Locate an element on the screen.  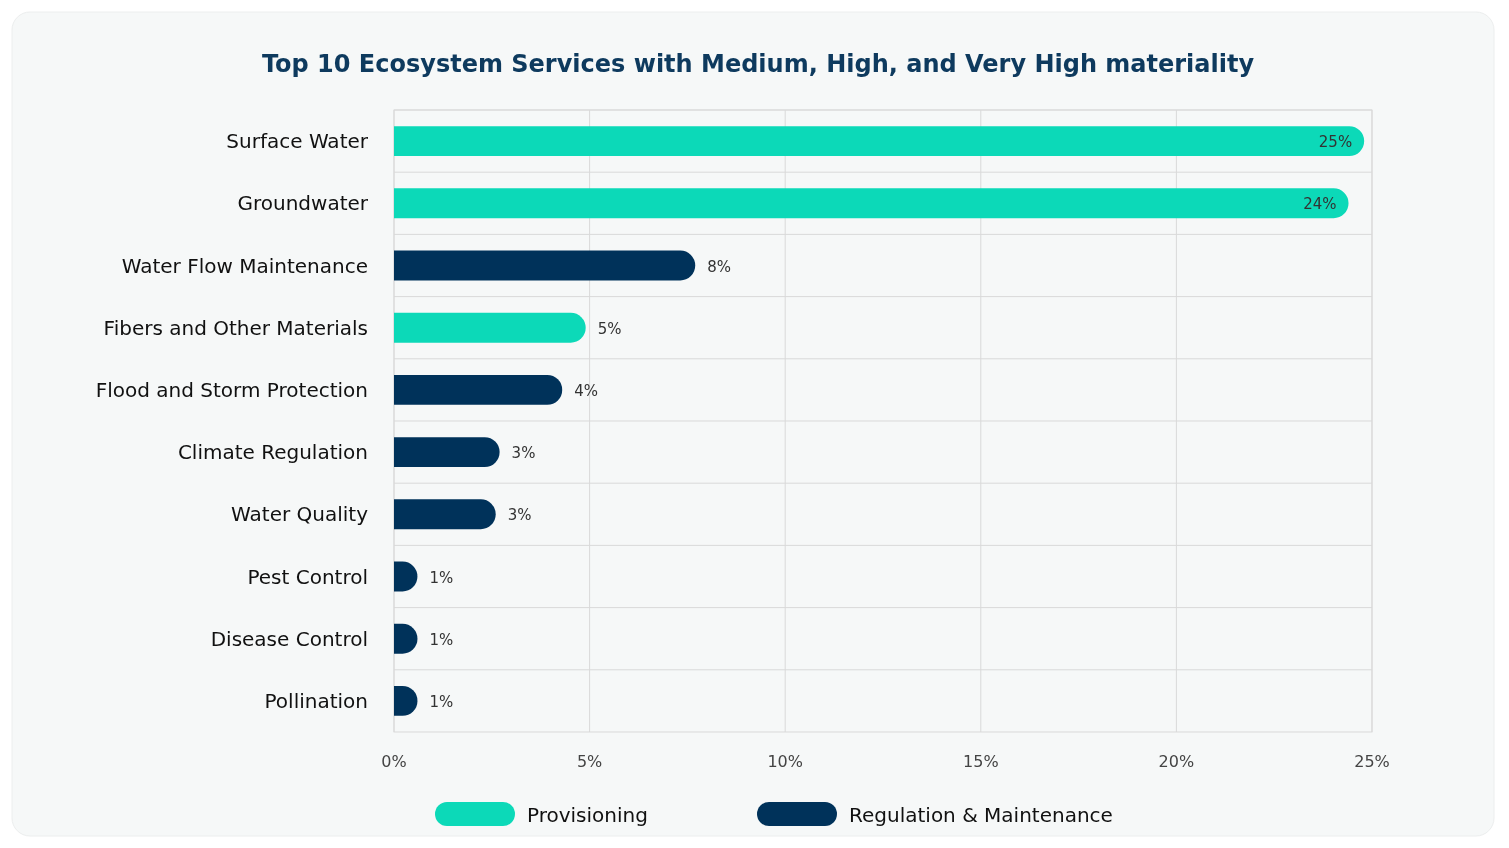
y-tick-label: Pest Control is located at coordinates (307, 576).